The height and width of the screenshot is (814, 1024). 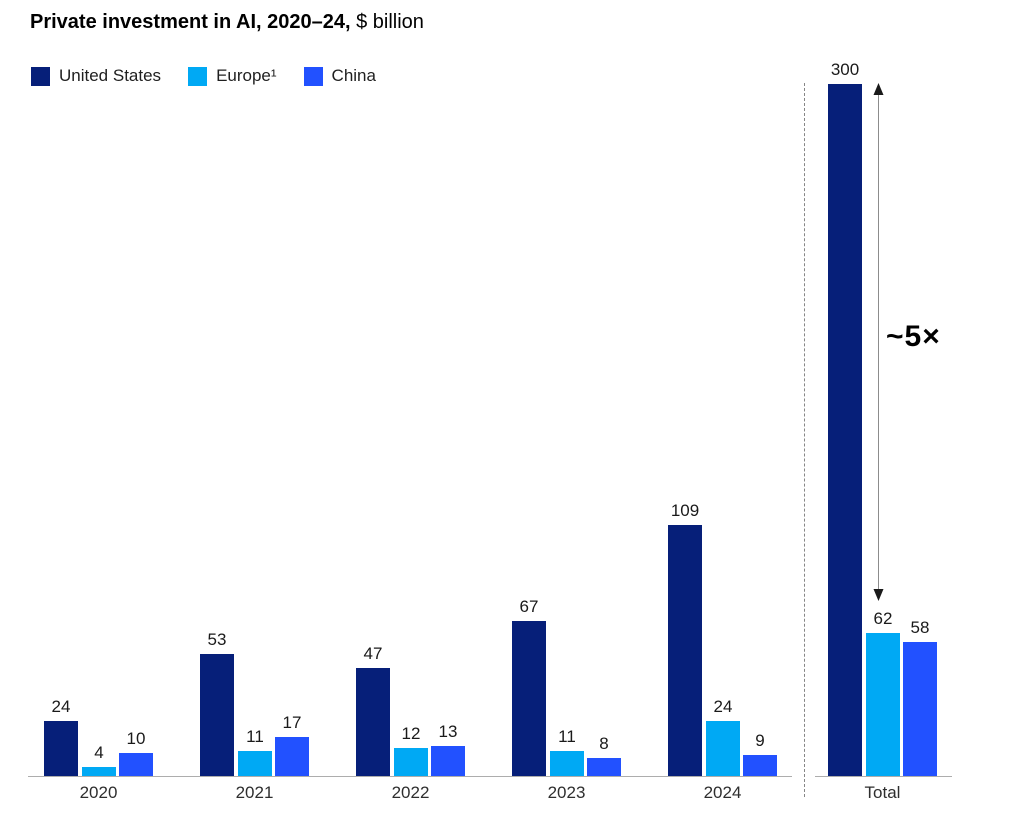 What do you see at coordinates (883, 776) in the screenshot?
I see `x-axis-total` at bounding box center [883, 776].